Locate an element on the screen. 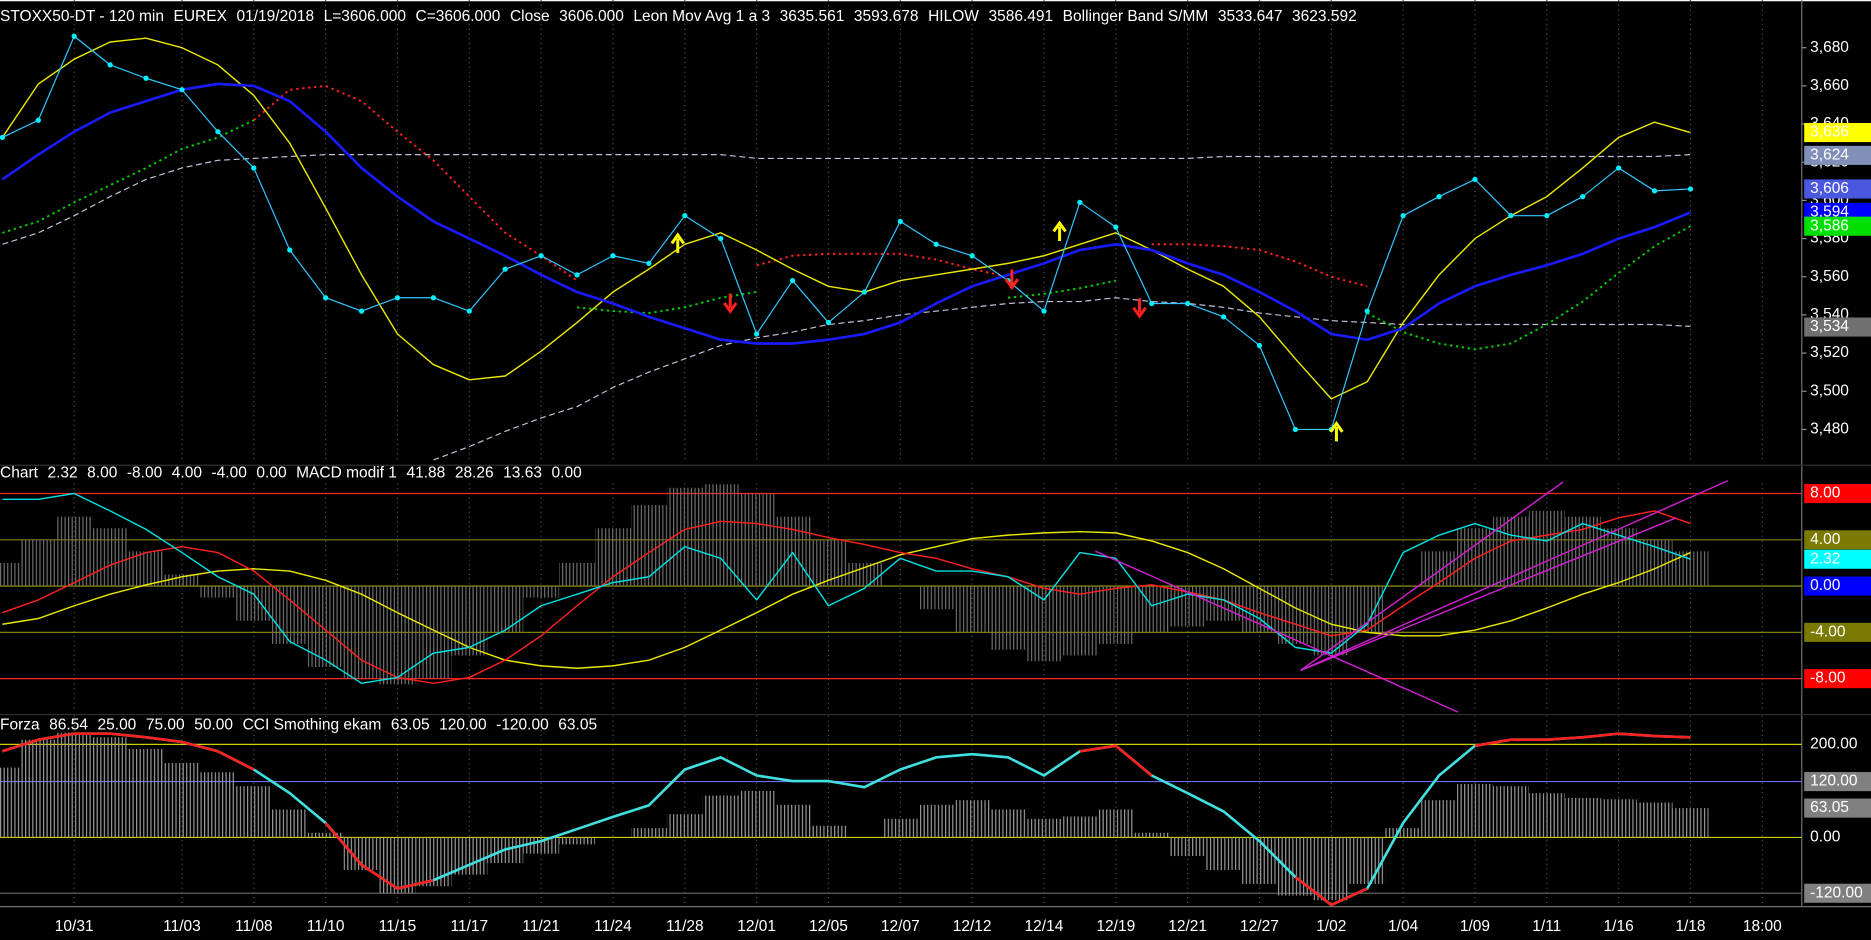  header-item: 4.00 is located at coordinates (187, 473).